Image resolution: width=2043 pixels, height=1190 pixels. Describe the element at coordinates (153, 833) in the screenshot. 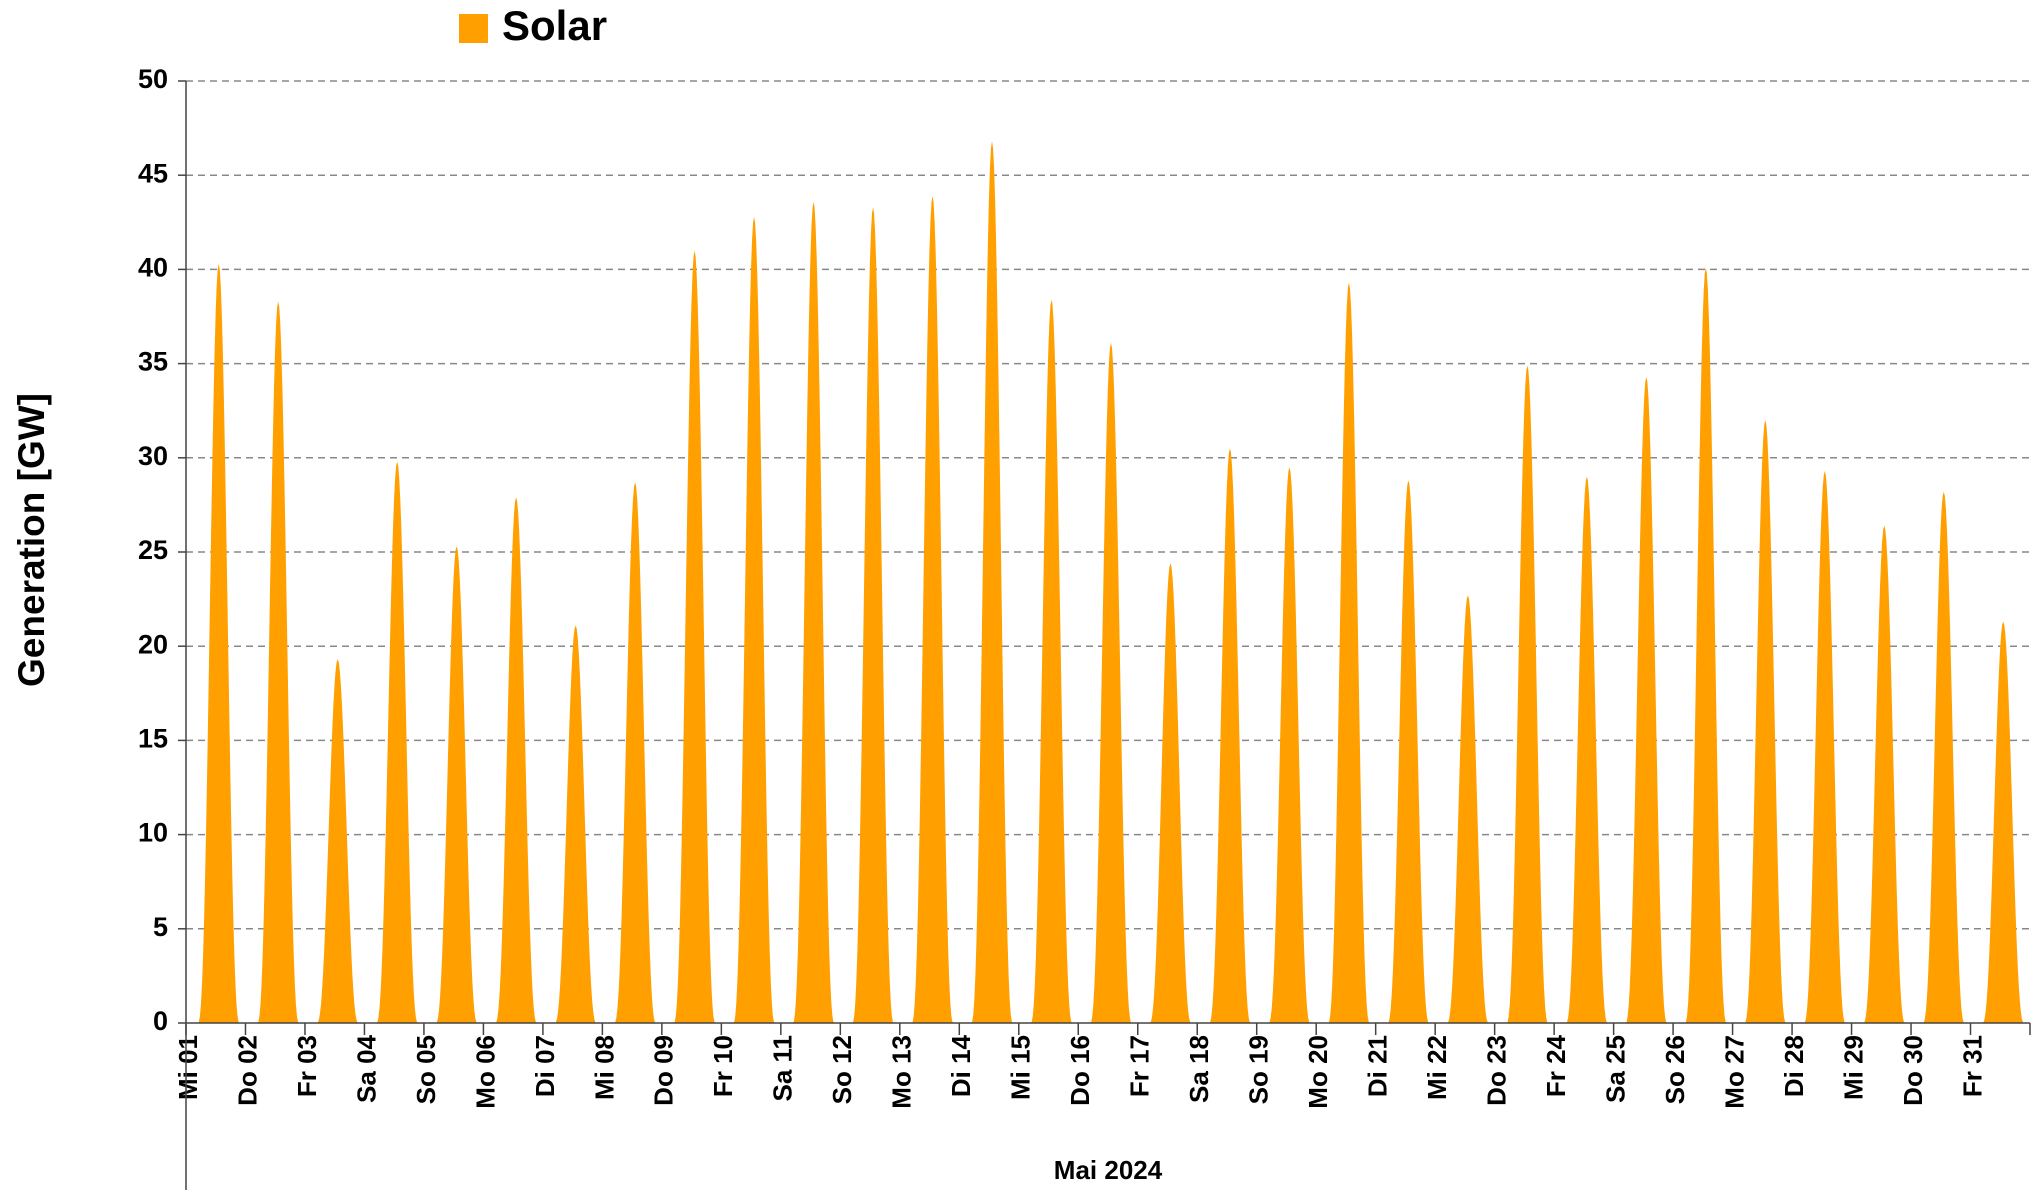

I see `y-tick-label: 10` at that location.